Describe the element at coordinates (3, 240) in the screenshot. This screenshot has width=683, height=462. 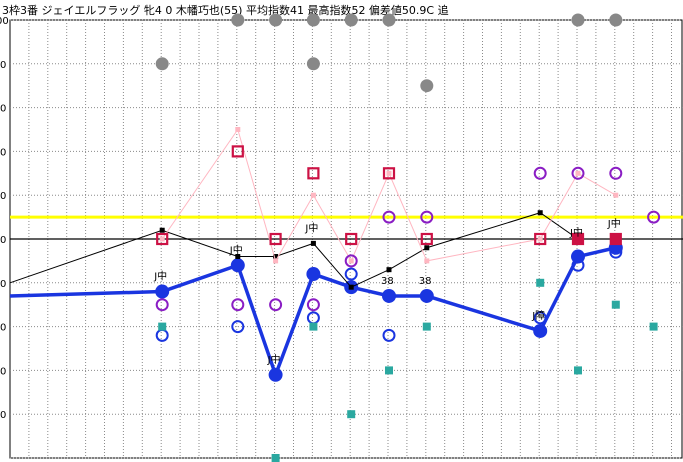
I see `y-tick-label-5: 0` at that location.